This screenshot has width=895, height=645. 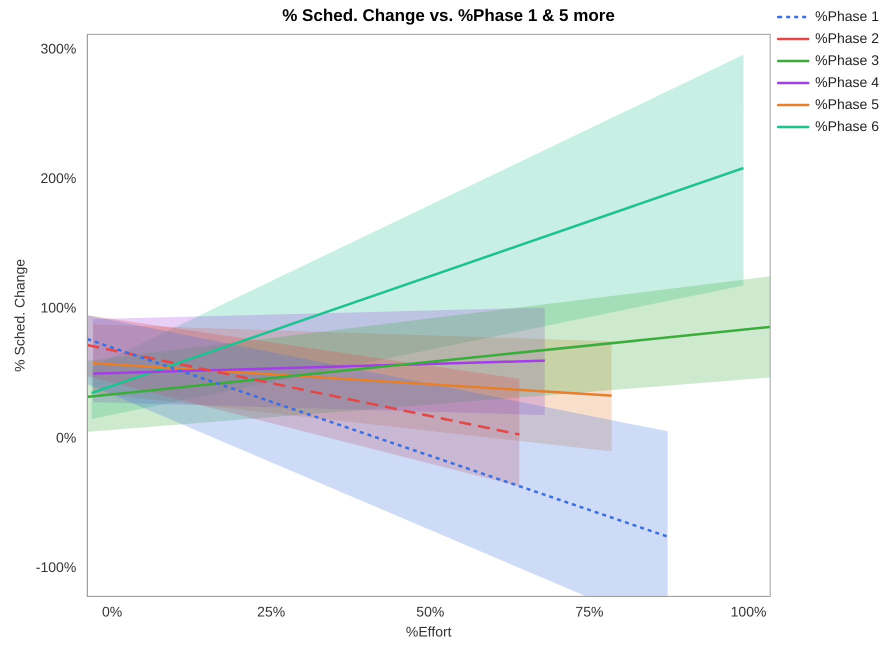 I want to click on y-tick-label: 200%, so click(x=58, y=178).